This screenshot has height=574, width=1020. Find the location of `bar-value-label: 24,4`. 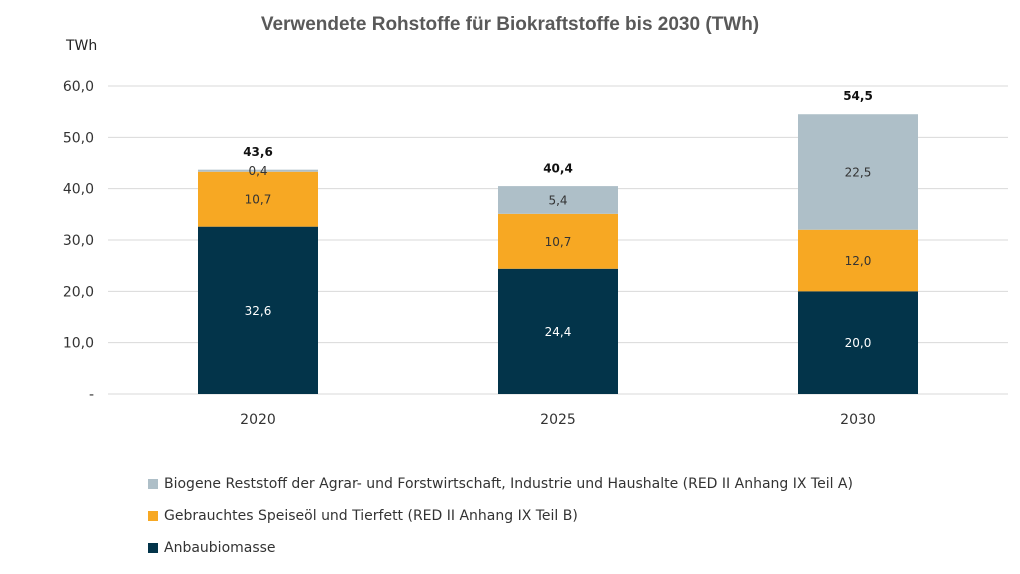

bar-value-label: 24,4 is located at coordinates (558, 332).